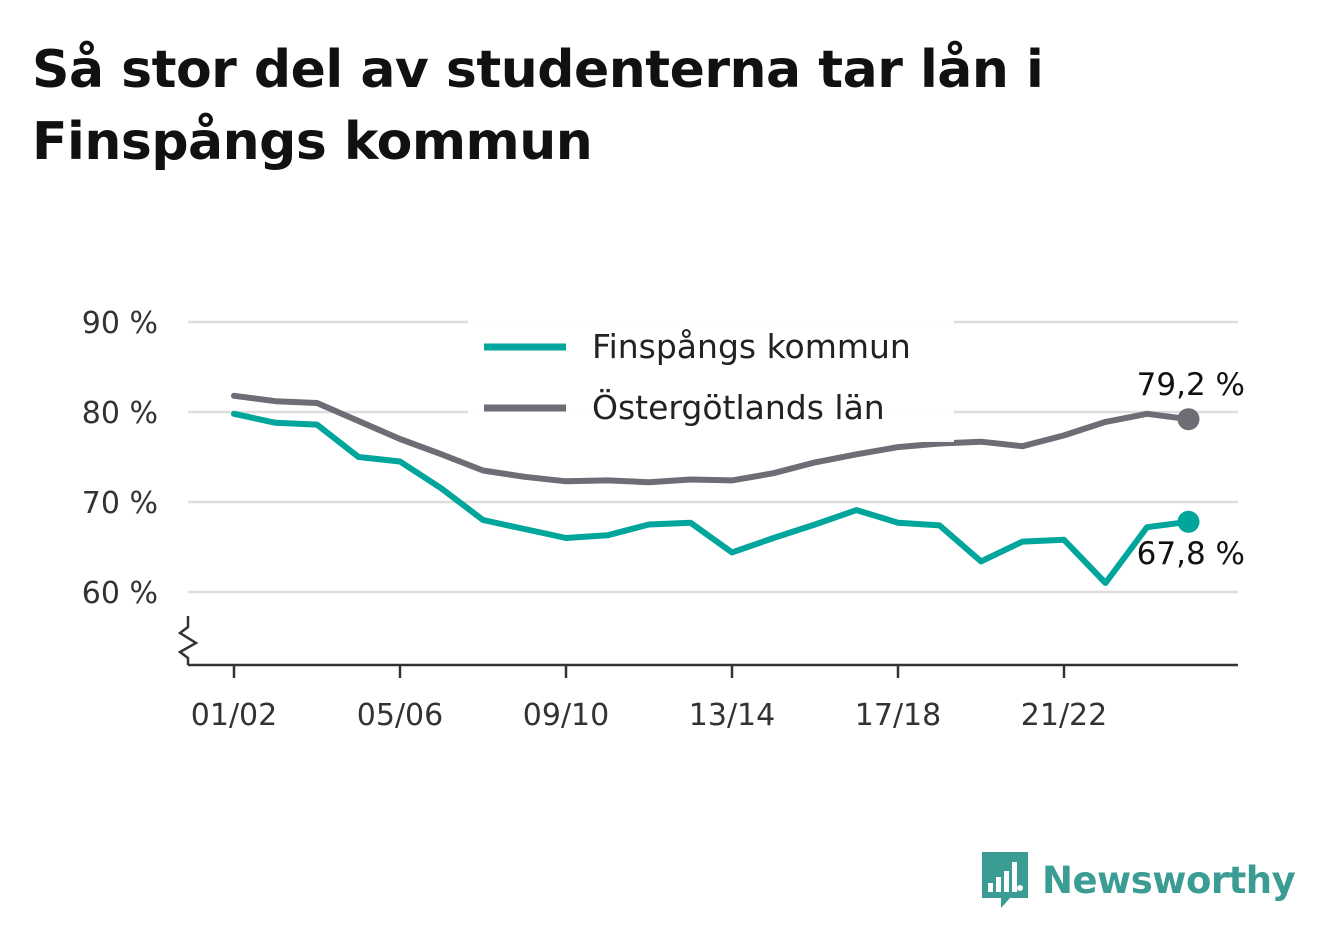 This screenshot has width=1322, height=939. Describe the element at coordinates (120, 593) in the screenshot. I see `y-tick-label: 60 %` at that location.